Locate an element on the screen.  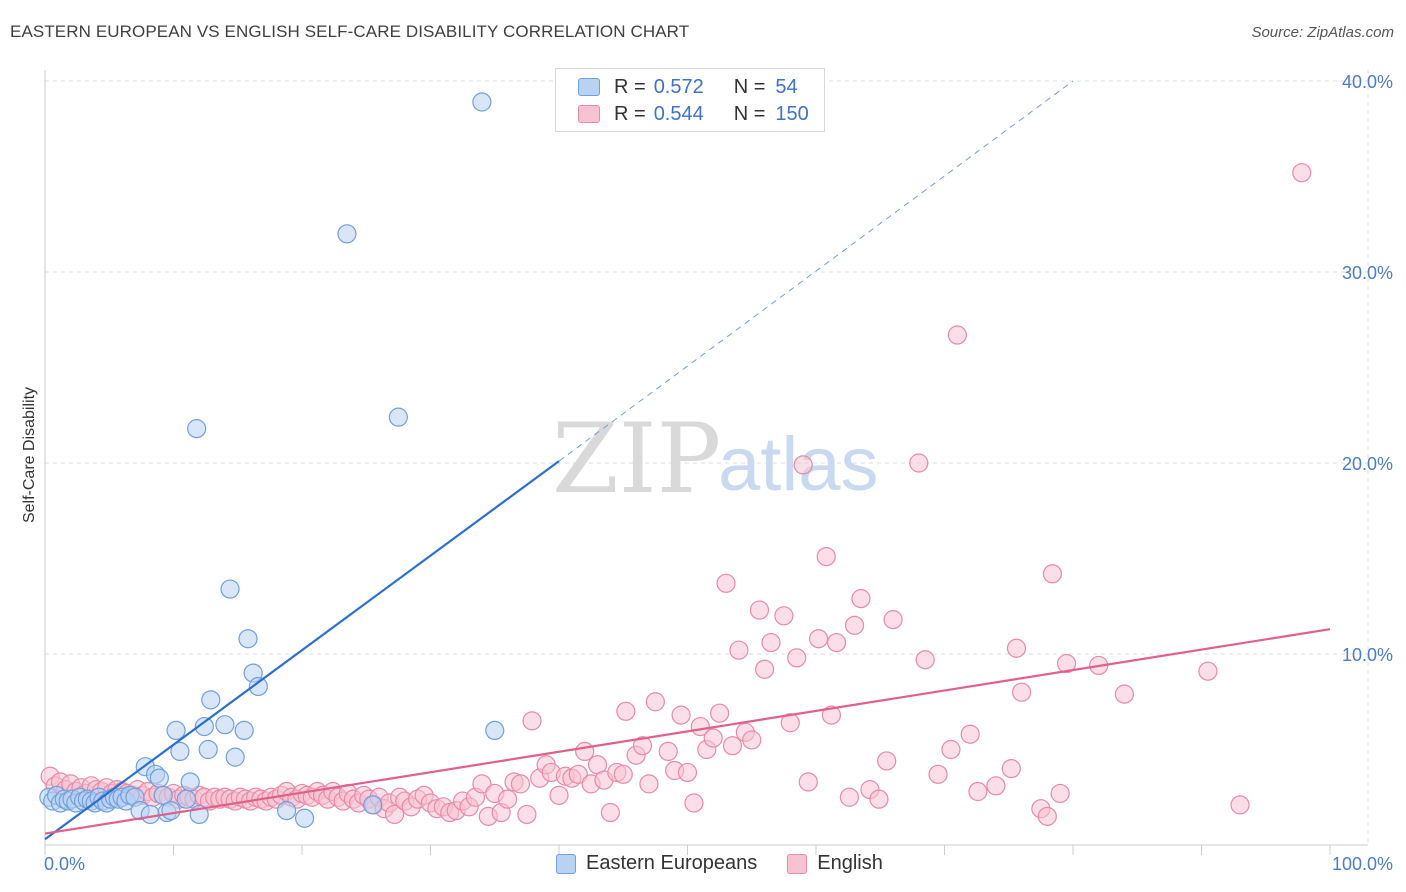
legend-n-value: 54 is located at coordinates (786, 86).